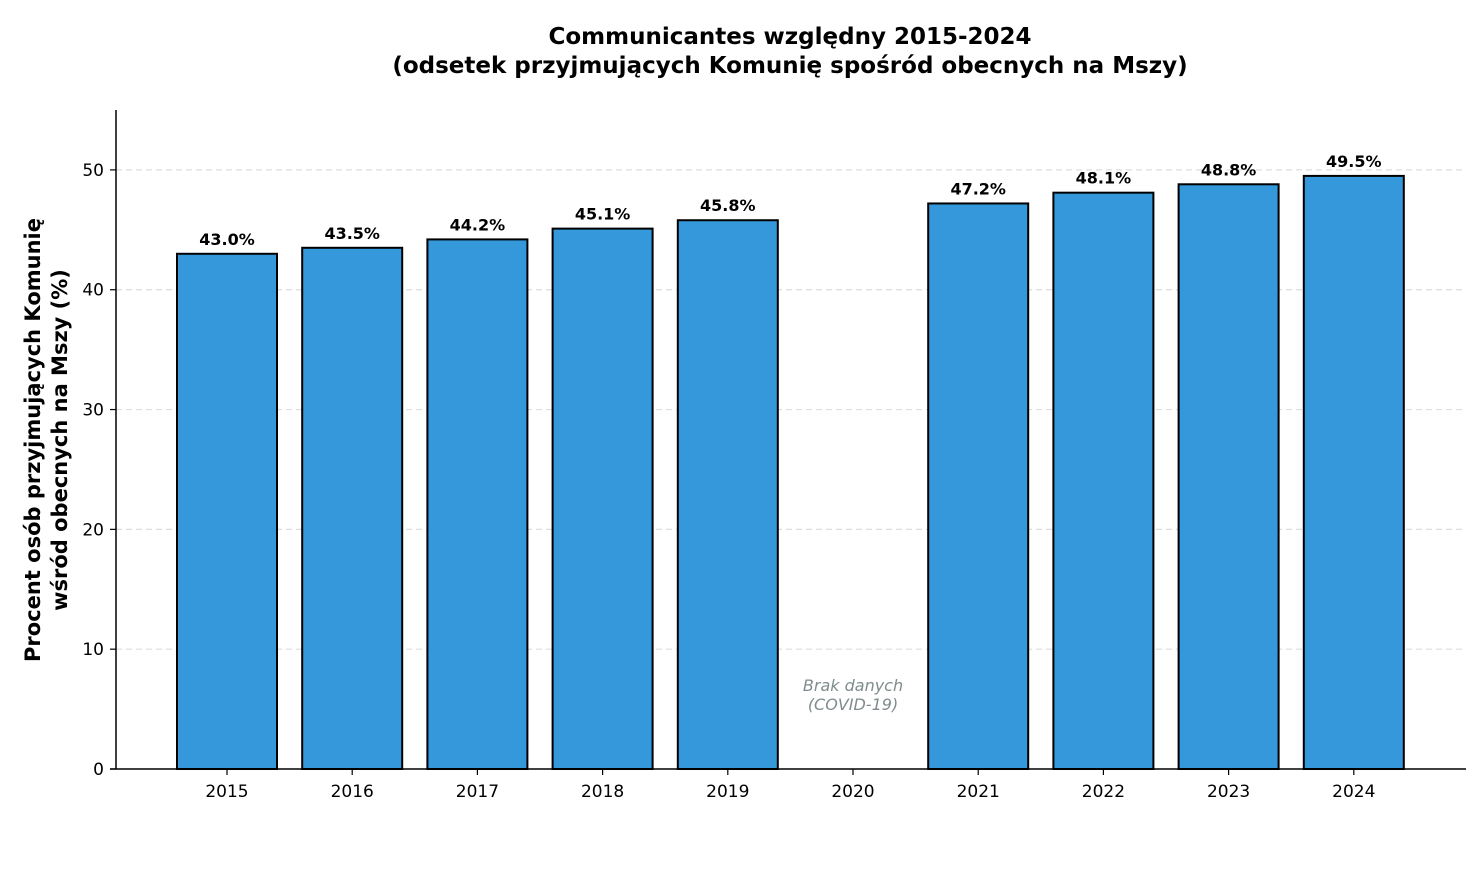 The height and width of the screenshot is (869, 1476). Describe the element at coordinates (1353, 472) in the screenshot. I see `bar-2024` at that location.